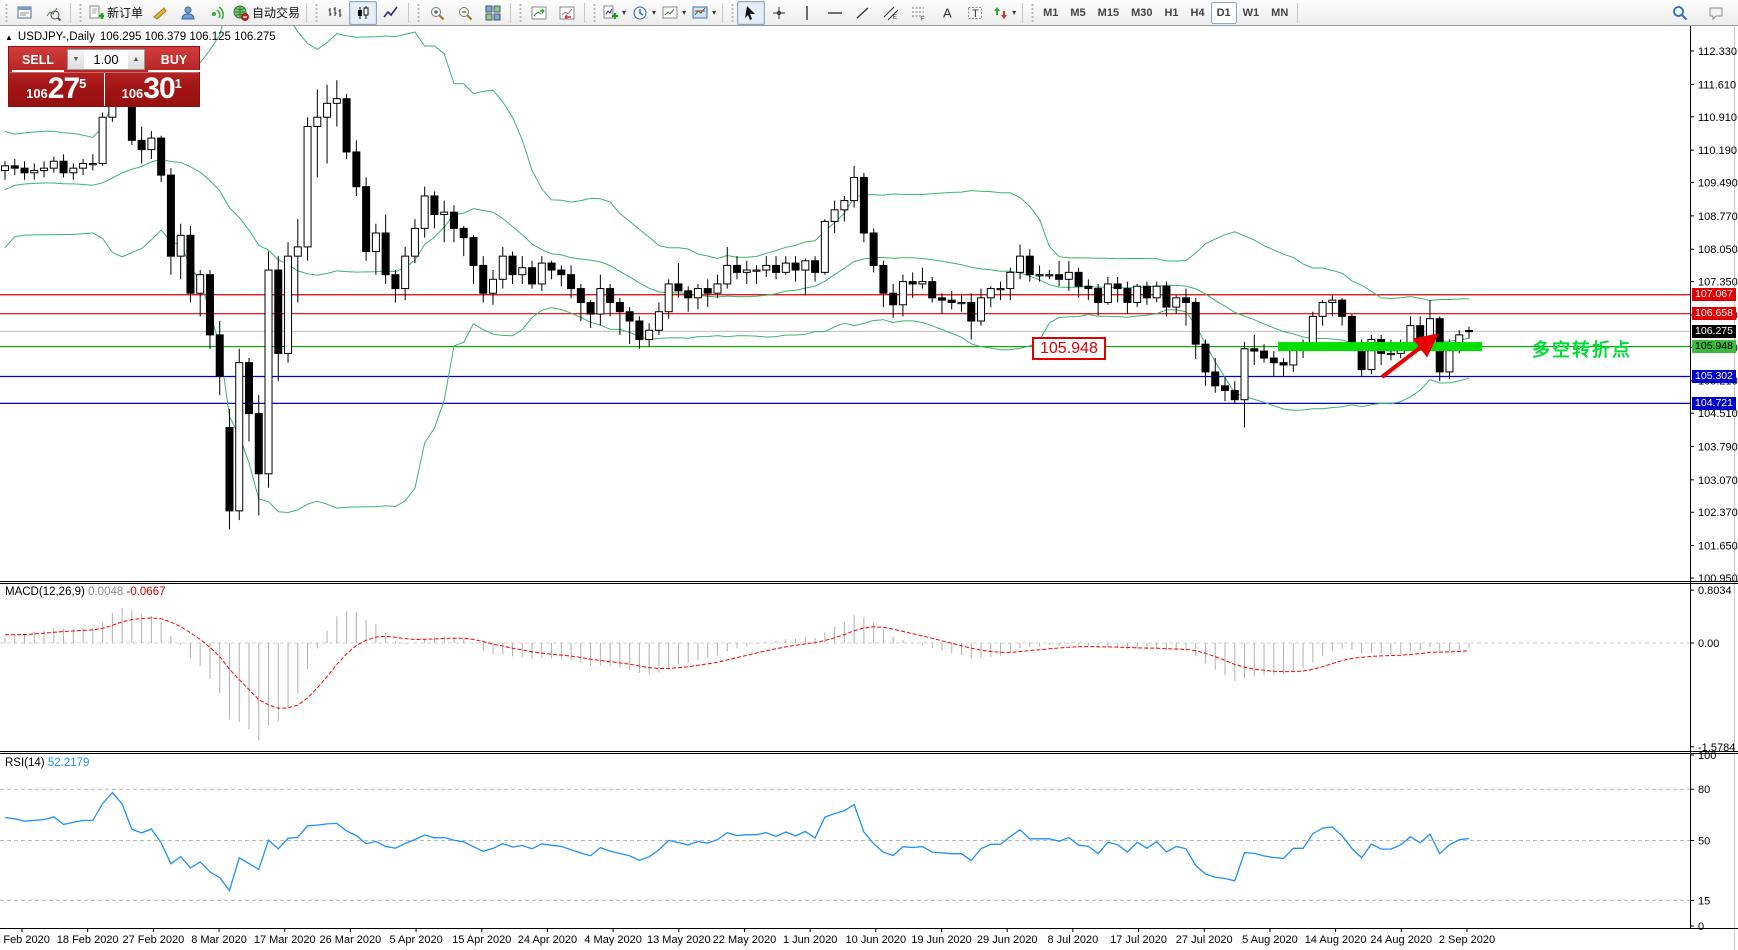 The height and width of the screenshot is (950, 1738). What do you see at coordinates (465, 13) in the screenshot?
I see `zoom-out-button` at bounding box center [465, 13].